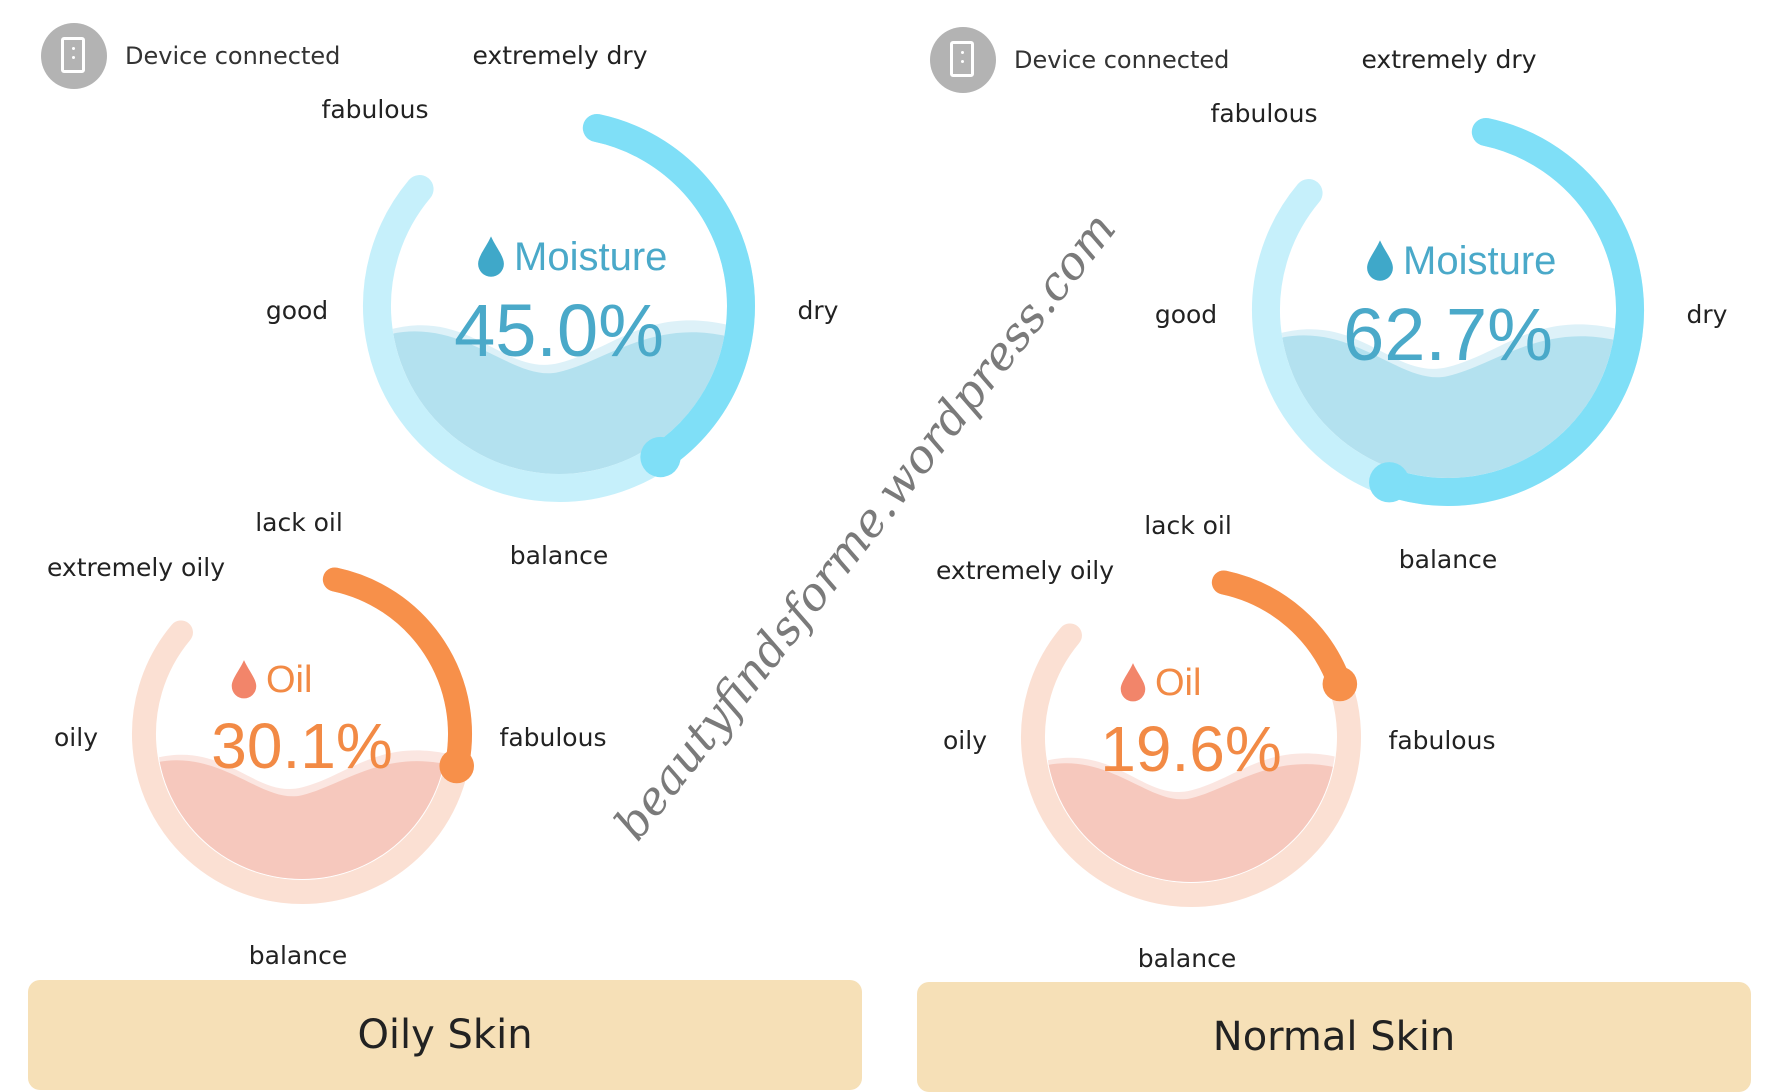 The width and height of the screenshot is (1779, 1092). Describe the element at coordinates (559, 330) in the screenshot. I see `moisture-value: 45.0%` at that location.